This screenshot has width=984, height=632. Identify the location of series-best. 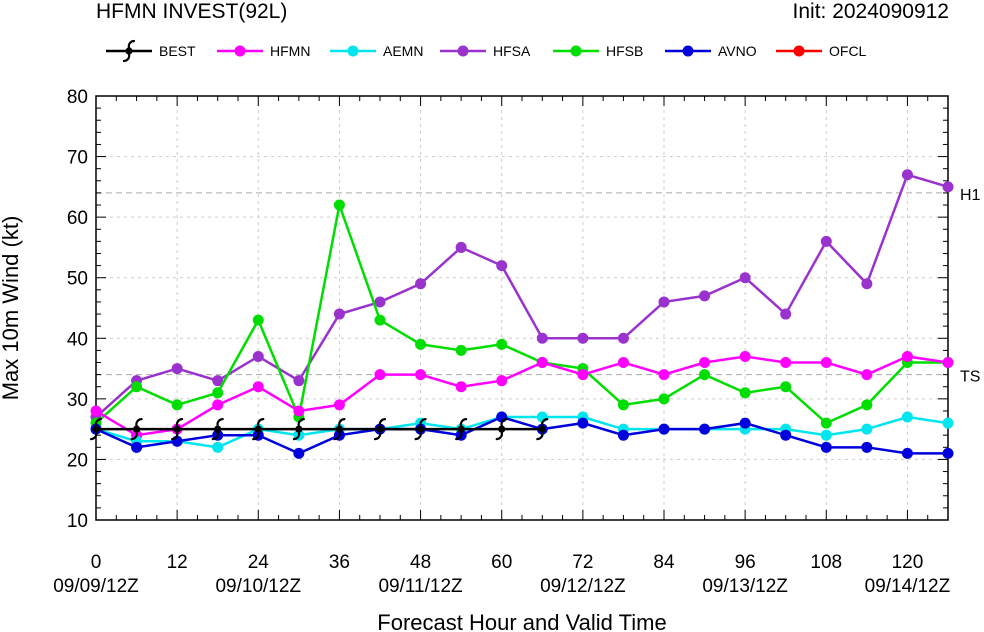
(319, 429).